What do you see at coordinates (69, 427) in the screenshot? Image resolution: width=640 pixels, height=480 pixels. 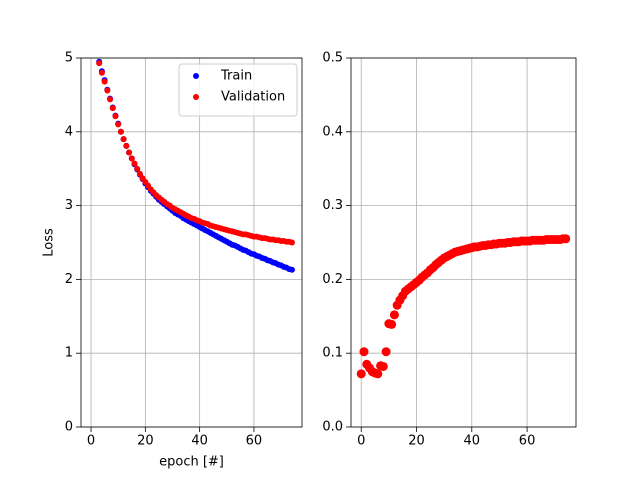 I see `y-tick-label: 0` at bounding box center [69, 427].